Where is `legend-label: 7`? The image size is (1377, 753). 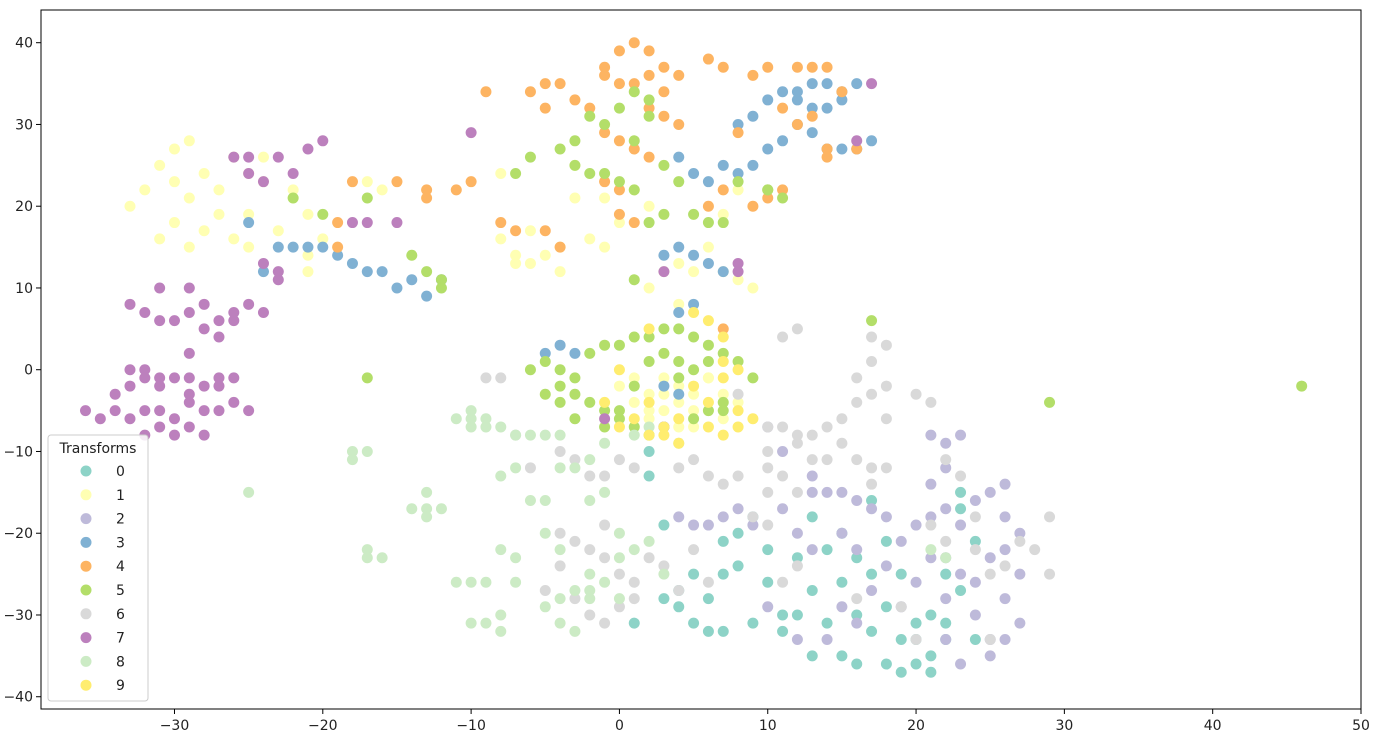 legend-label: 7 is located at coordinates (120, 639).